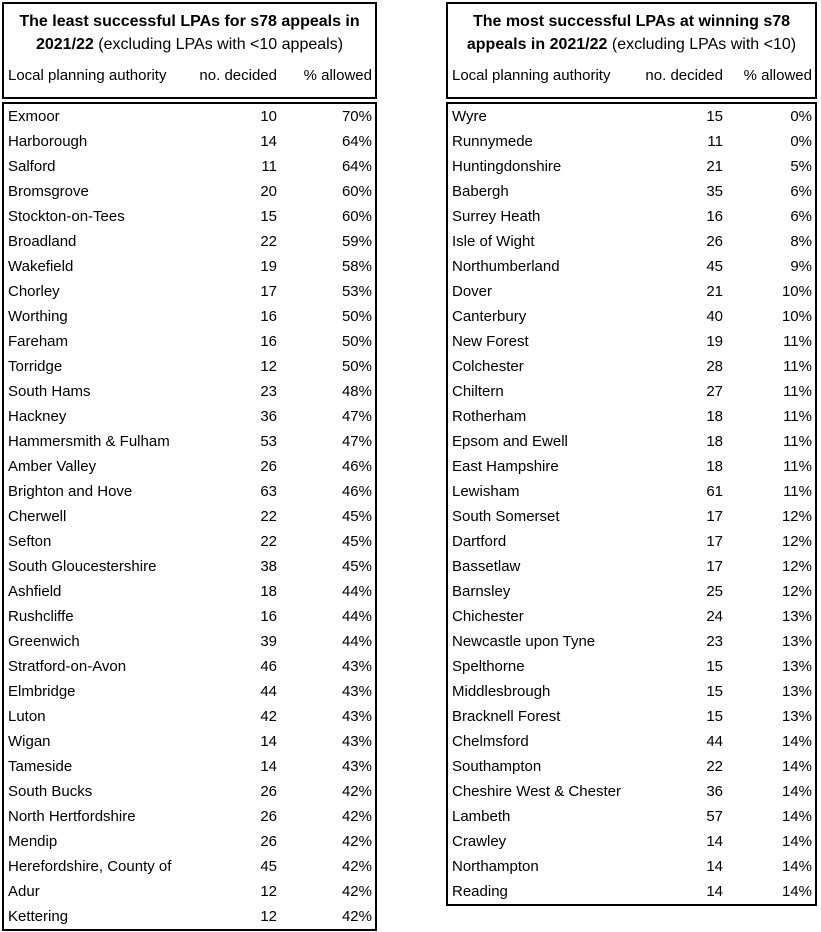 The image size is (821, 932). Describe the element at coordinates (356, 391) in the screenshot. I see `allowed-percent: 48%` at that location.